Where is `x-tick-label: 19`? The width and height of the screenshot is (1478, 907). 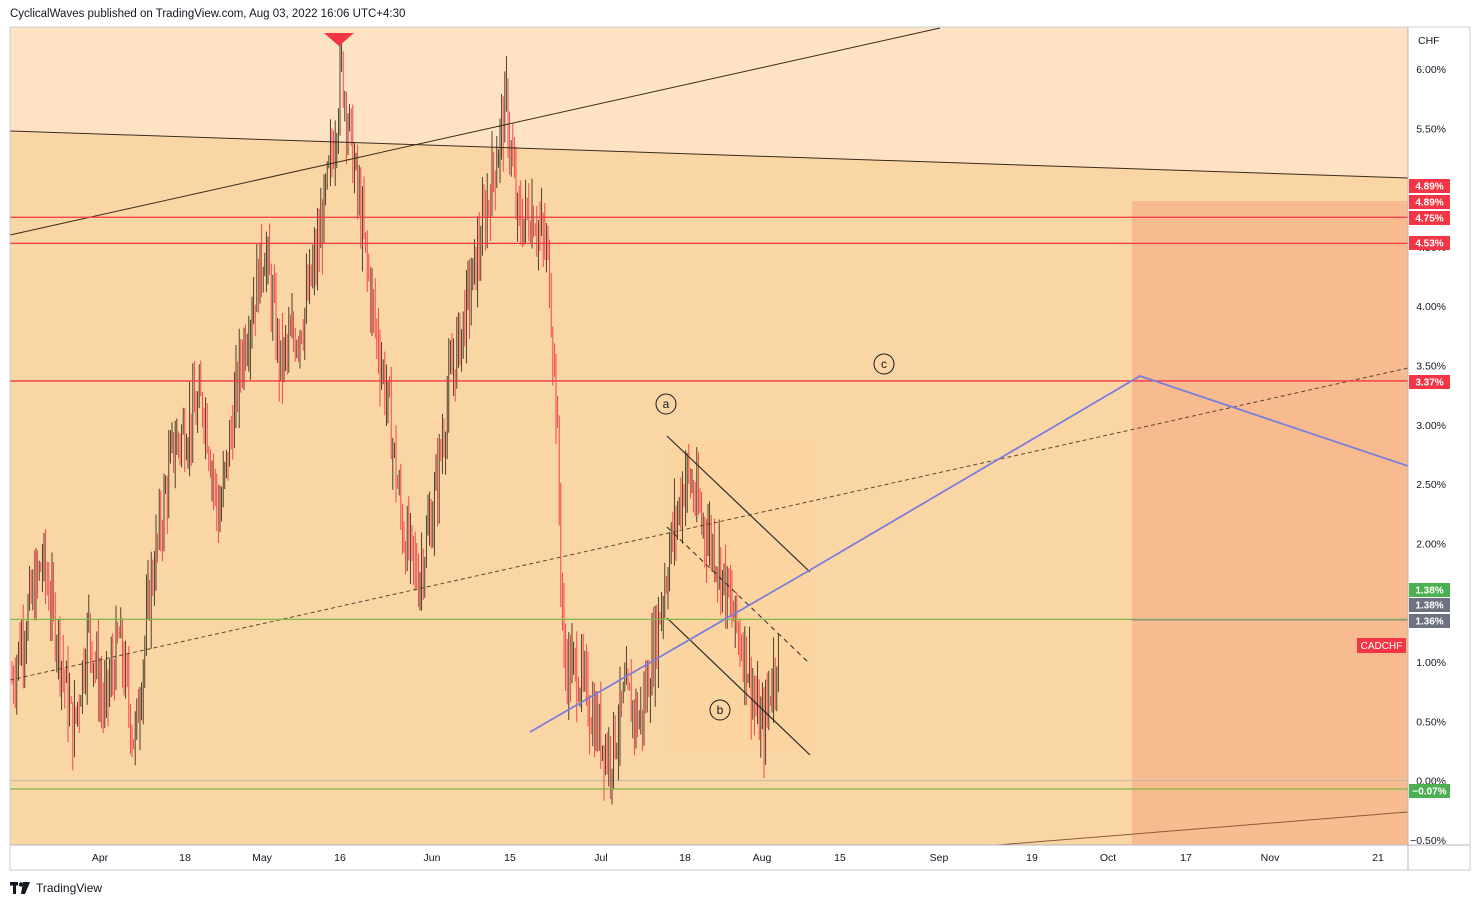 x-tick-label: 19 is located at coordinates (1032, 858).